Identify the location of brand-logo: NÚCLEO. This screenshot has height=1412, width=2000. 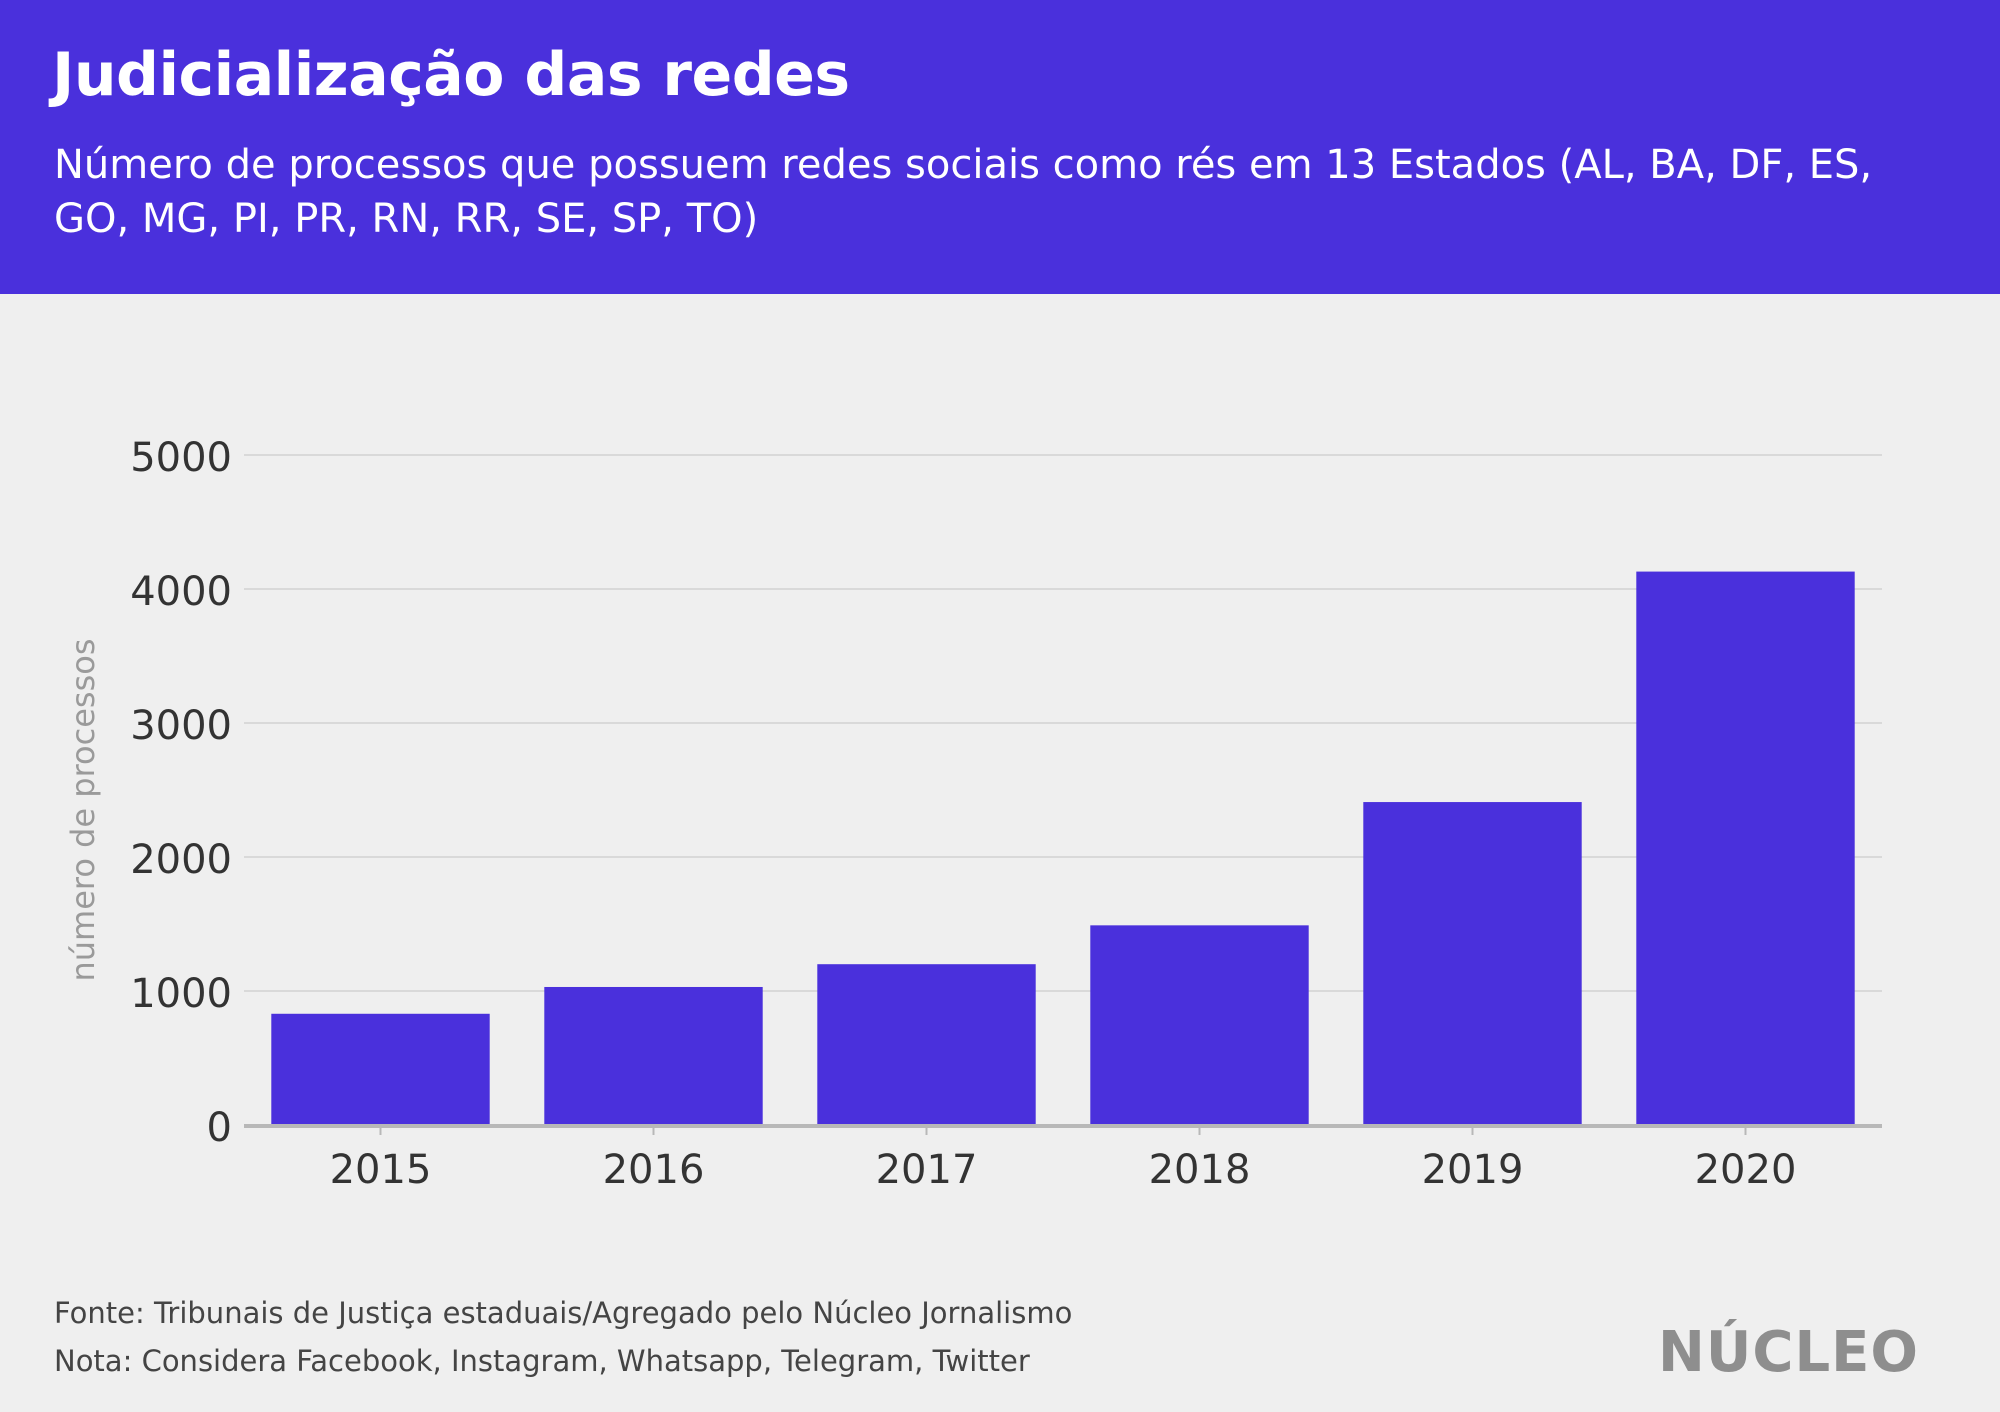
(1788, 1352).